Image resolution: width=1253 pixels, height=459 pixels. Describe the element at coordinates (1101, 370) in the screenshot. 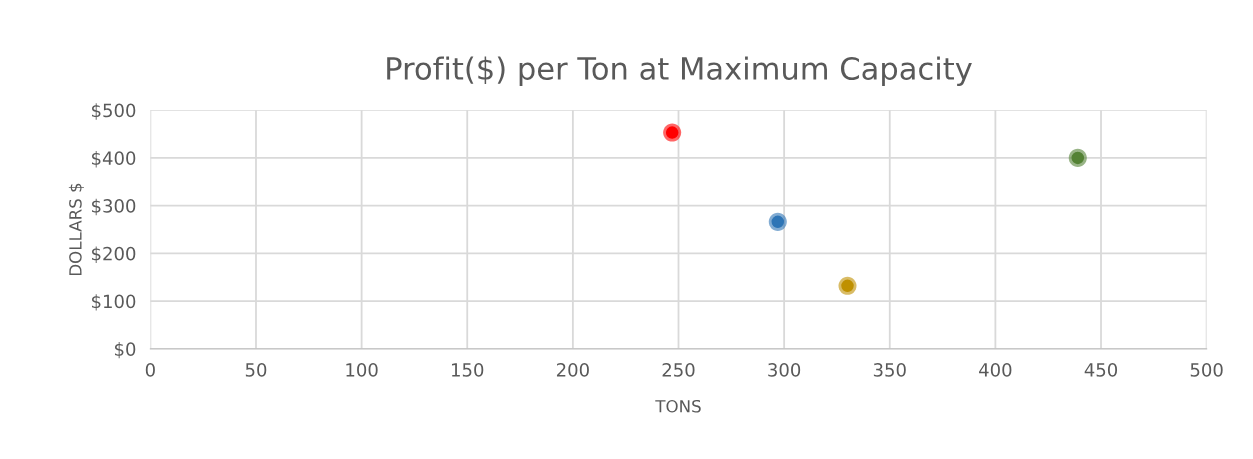

I see `x-tick-label: 450` at that location.